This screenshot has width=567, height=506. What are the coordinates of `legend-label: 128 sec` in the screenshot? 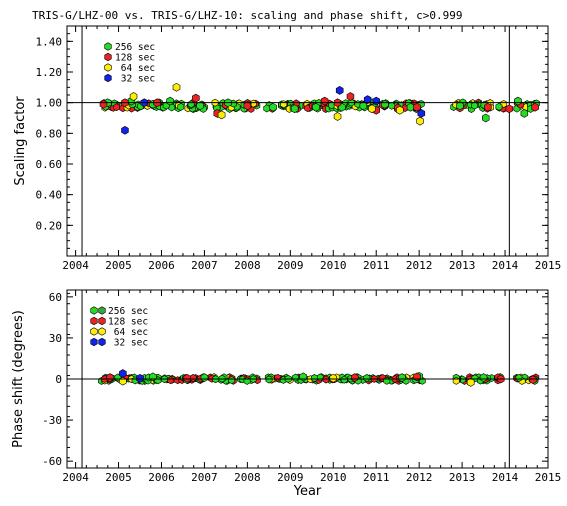 It's located at (128, 322).